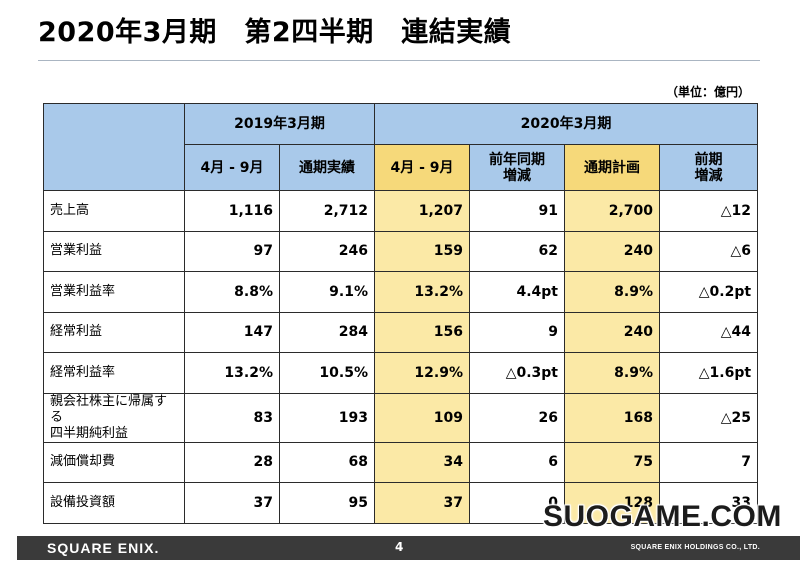  Describe the element at coordinates (232, 462) in the screenshot. I see `value-cell: 28` at that location.